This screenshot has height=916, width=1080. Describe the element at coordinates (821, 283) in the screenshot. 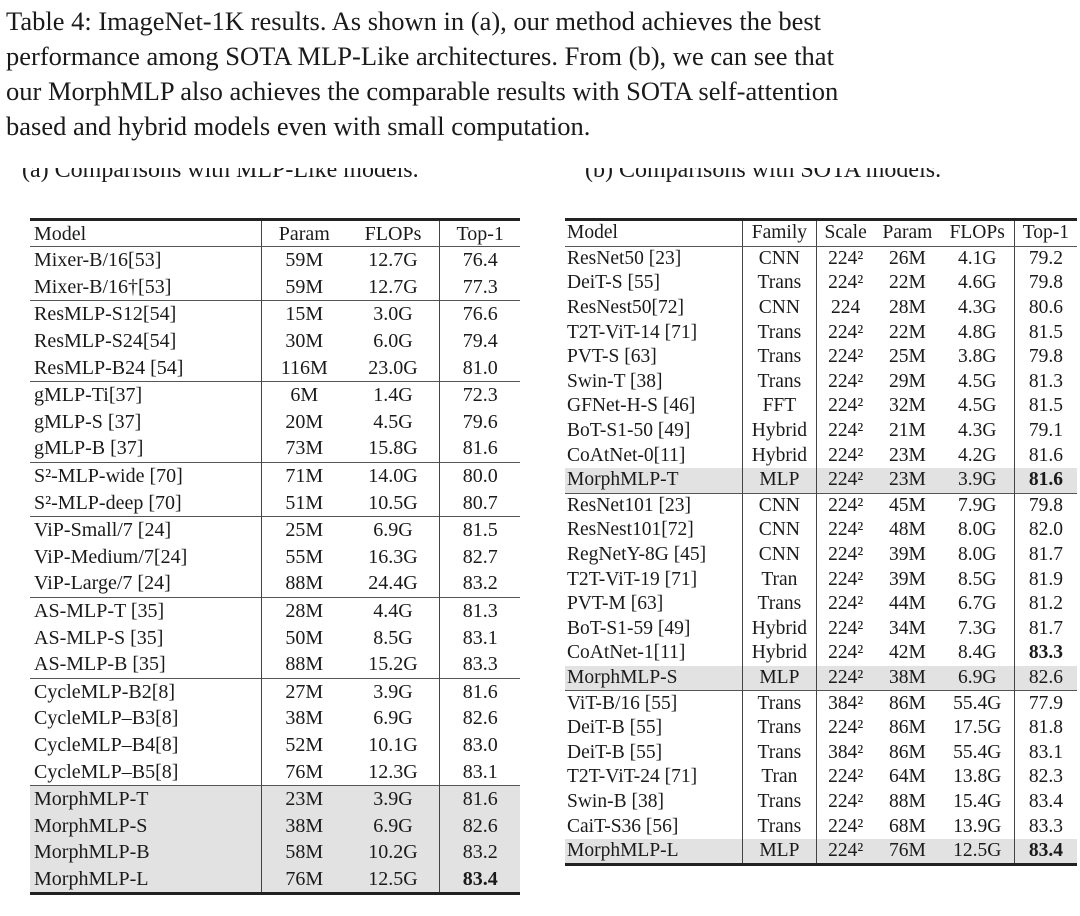

I see `table-row: DeiT-S [55] Trans 224² 22M 4.6G 79.8` at that location.